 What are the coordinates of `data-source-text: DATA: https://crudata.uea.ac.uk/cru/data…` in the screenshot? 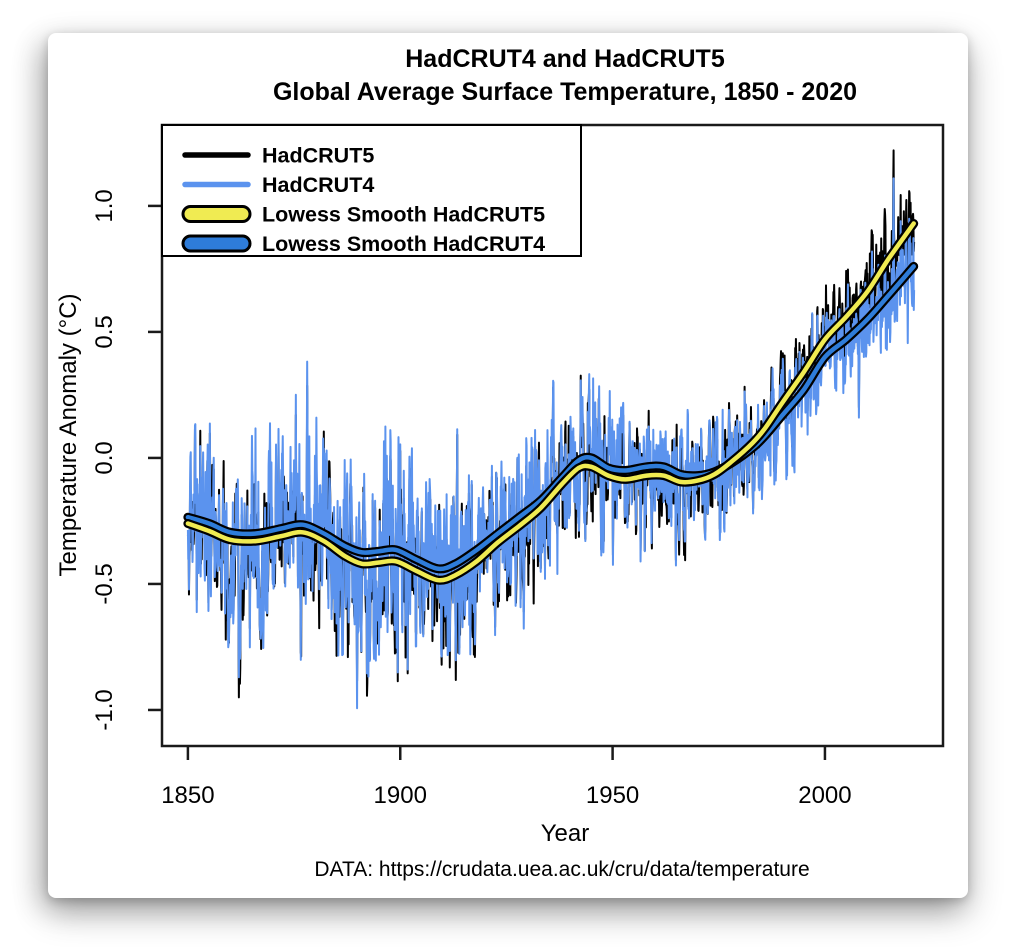 It's located at (561, 869).